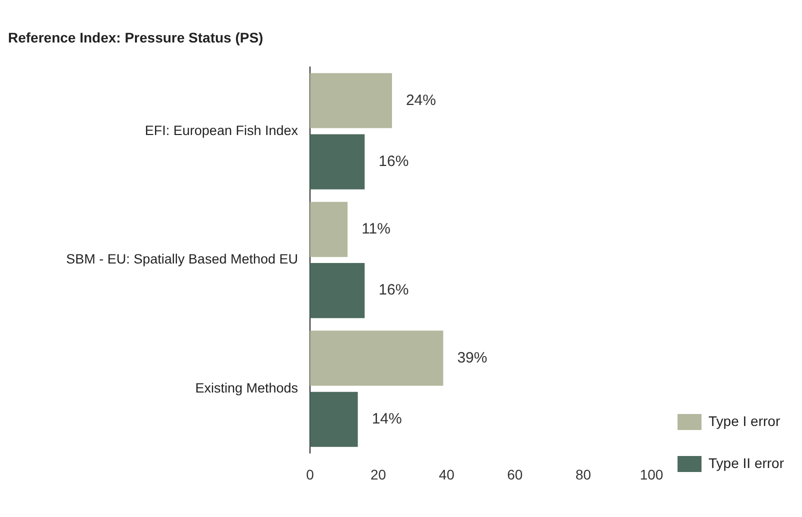 Image resolution: width=802 pixels, height=517 pixels. I want to click on x-tick-label: 40, so click(446, 474).